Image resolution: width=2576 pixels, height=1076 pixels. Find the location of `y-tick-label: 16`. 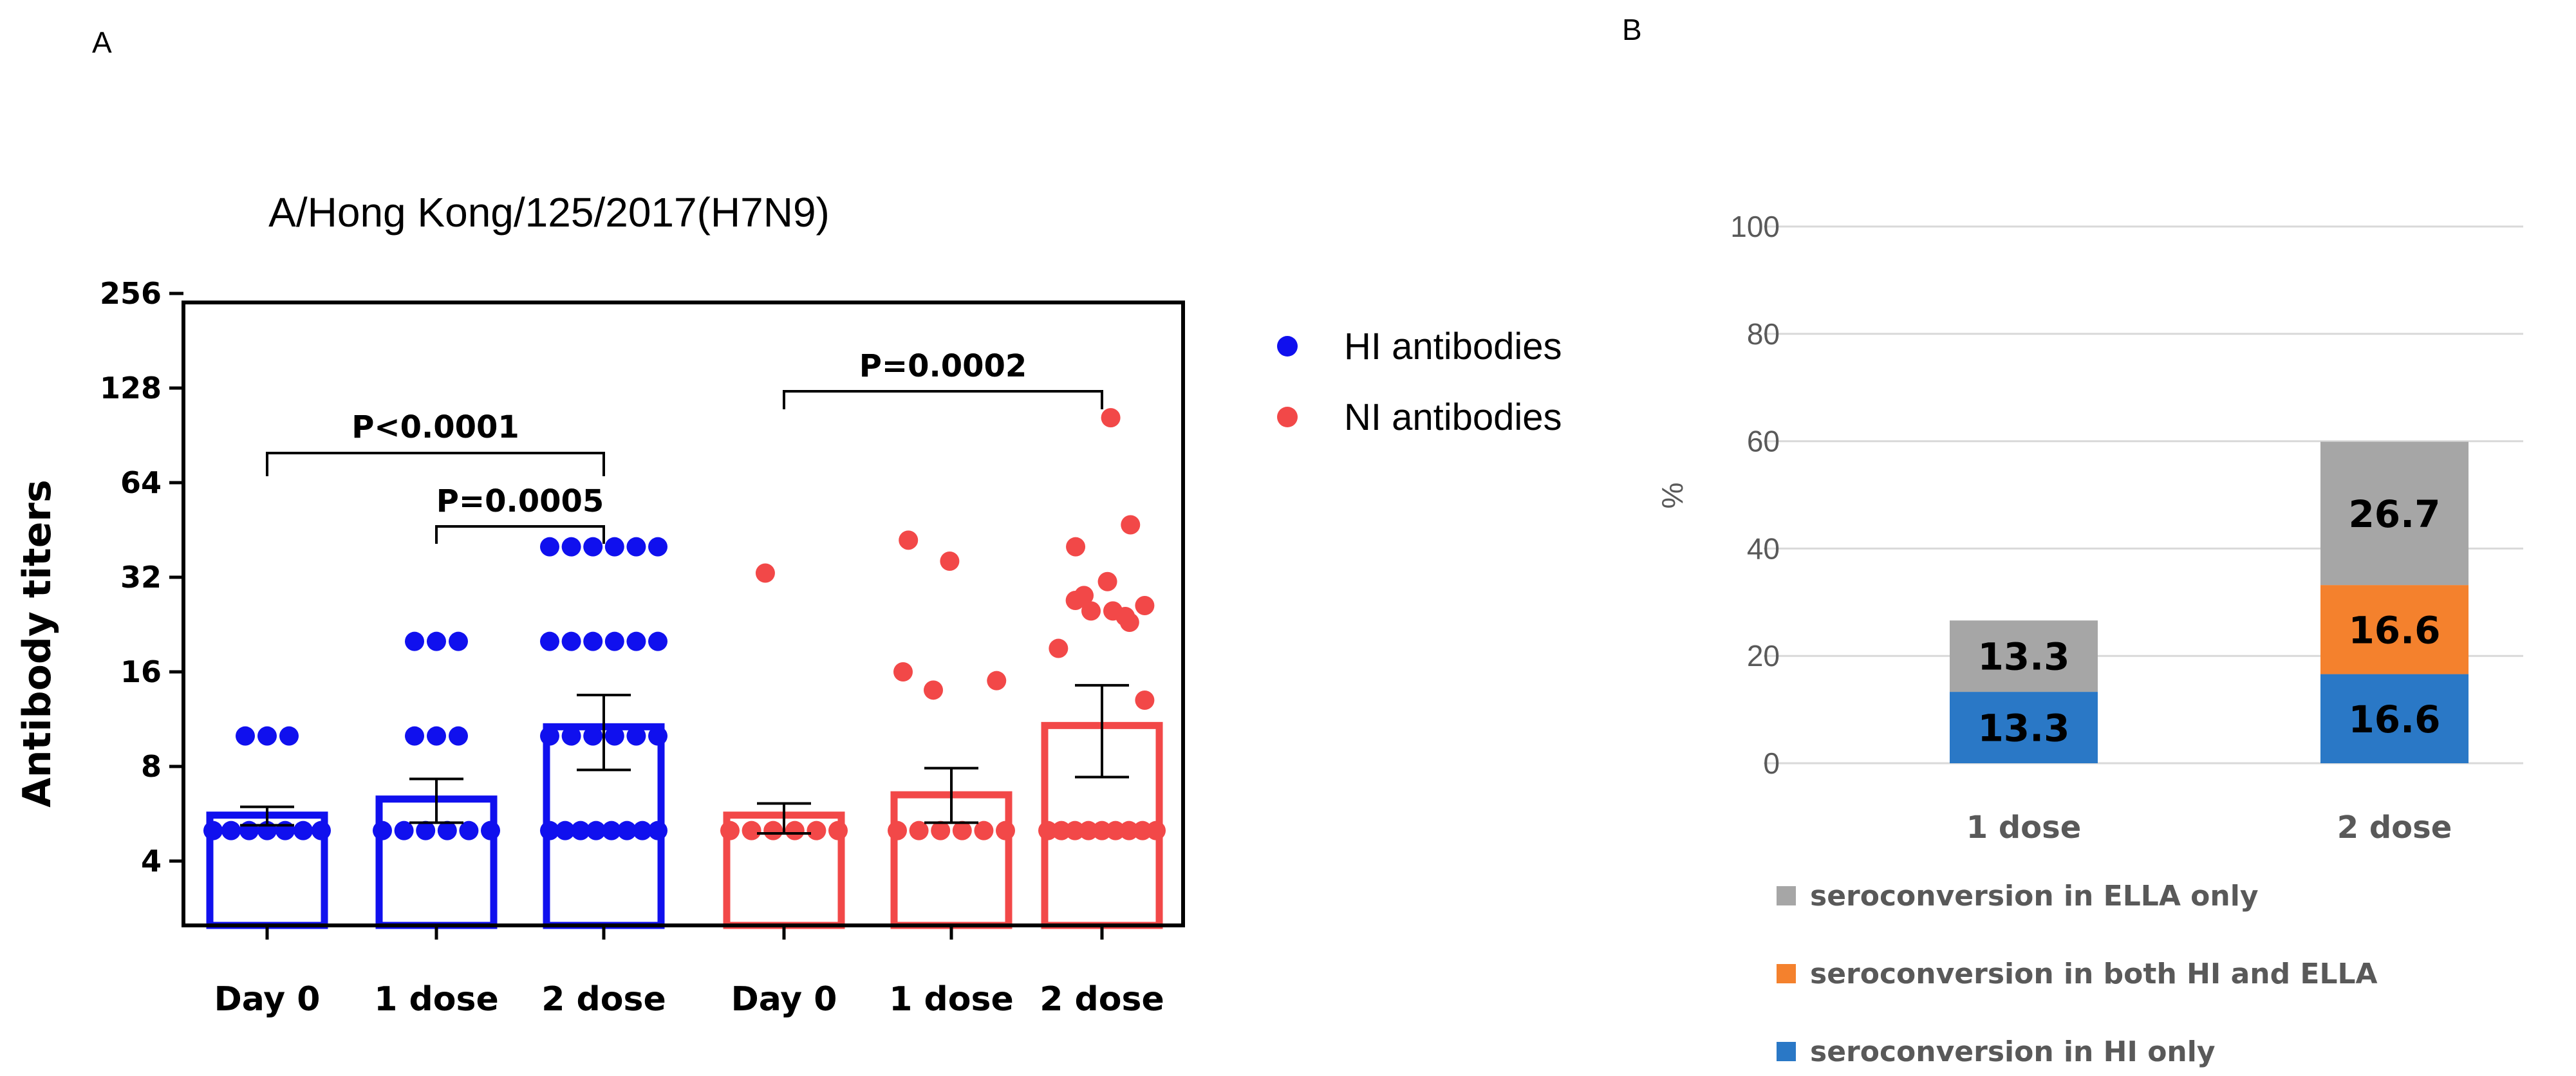

y-tick-label: 16 is located at coordinates (141, 671).